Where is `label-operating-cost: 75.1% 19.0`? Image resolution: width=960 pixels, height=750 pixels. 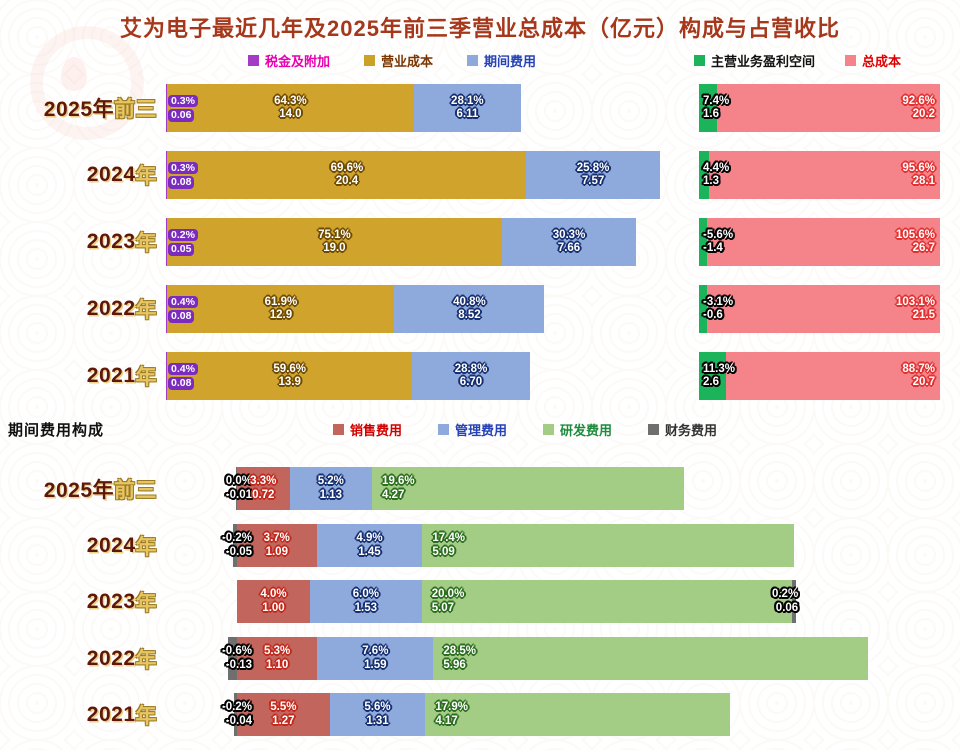 label-operating-cost: 75.1% 19.0 is located at coordinates (334, 242).